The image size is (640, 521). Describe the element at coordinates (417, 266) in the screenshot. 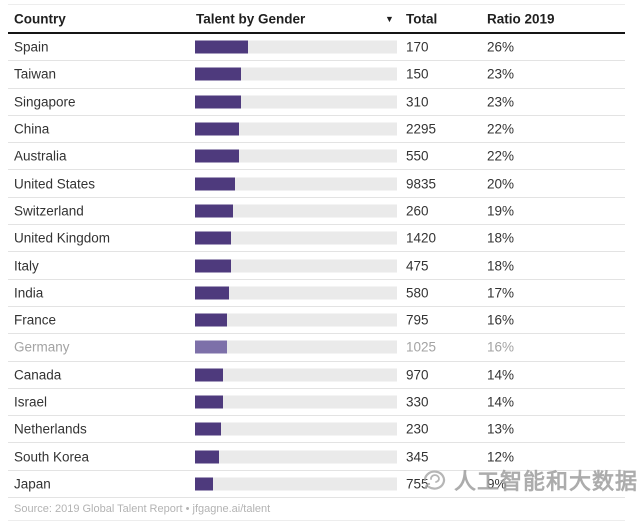

I see `total-value: 475` at that location.